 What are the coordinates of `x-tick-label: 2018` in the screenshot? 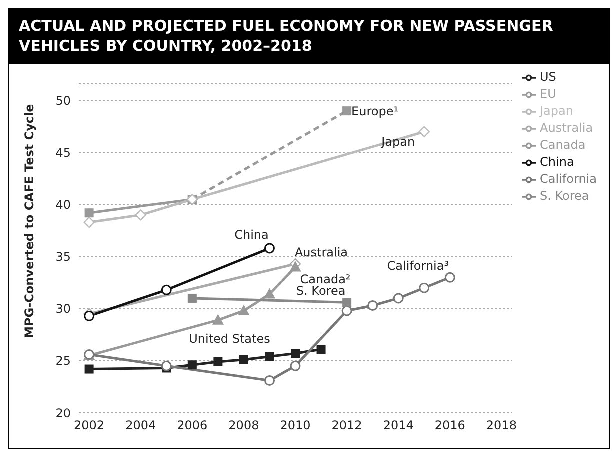 It's located at (501, 425).